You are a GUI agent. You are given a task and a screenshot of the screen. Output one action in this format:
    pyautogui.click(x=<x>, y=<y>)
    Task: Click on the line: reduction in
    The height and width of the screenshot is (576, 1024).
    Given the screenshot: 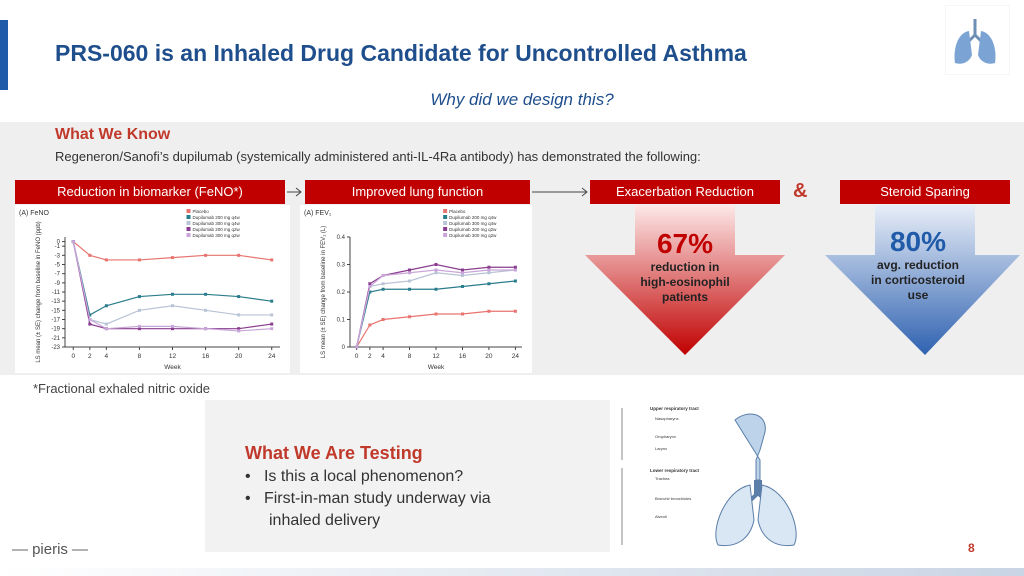 What is the action you would take?
    pyautogui.click(x=685, y=267)
    